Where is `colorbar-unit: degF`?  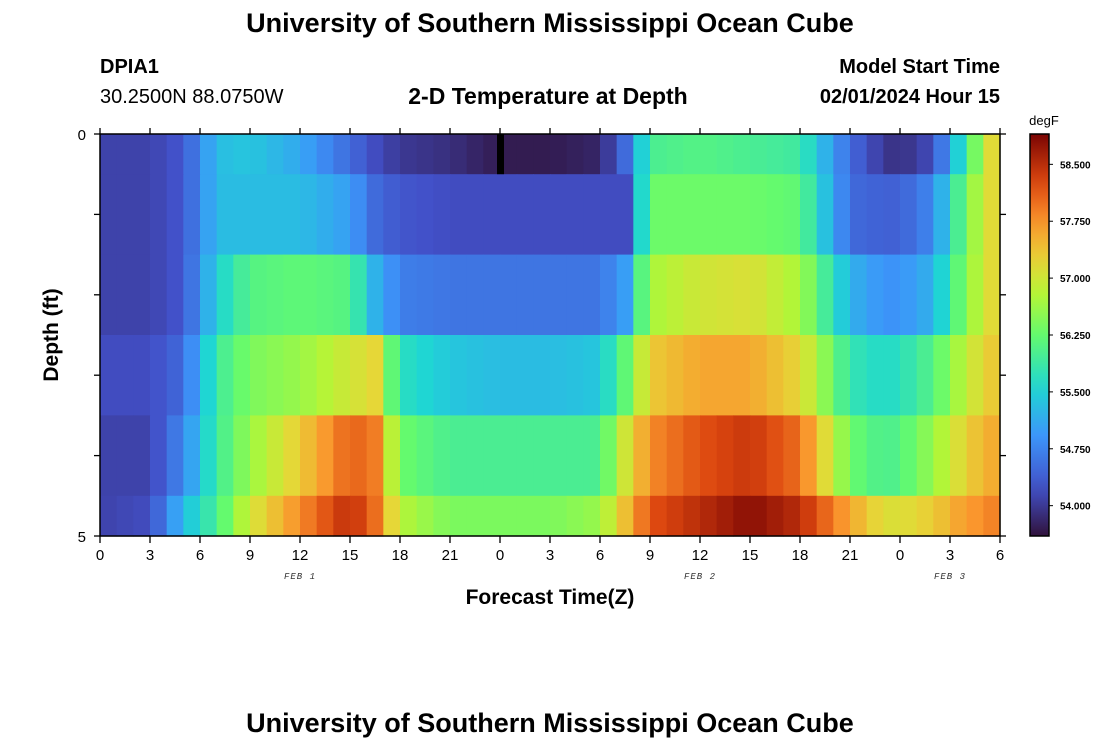
colorbar-unit: degF is located at coordinates (1044, 120).